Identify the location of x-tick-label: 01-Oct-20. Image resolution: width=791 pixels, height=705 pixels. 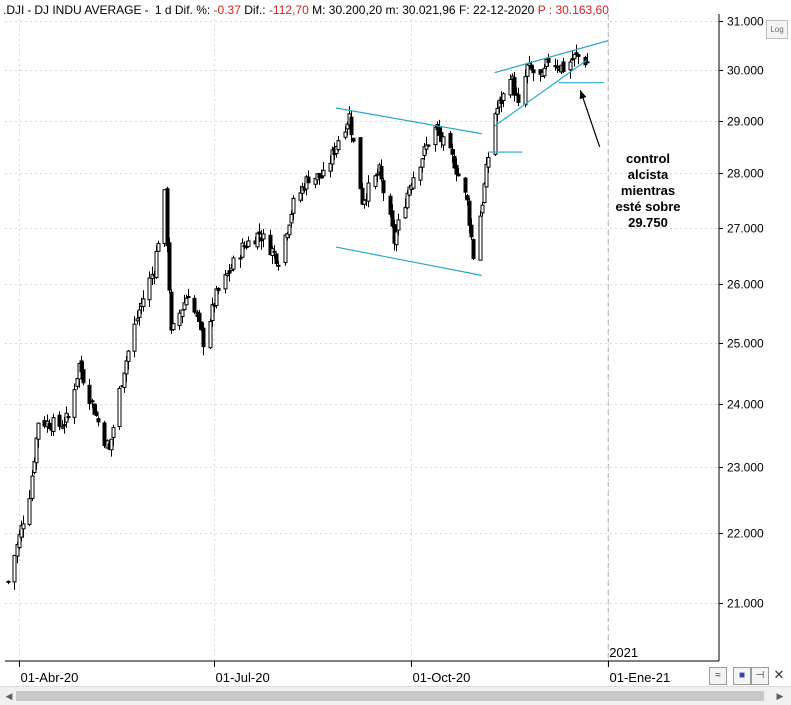
(442, 677).